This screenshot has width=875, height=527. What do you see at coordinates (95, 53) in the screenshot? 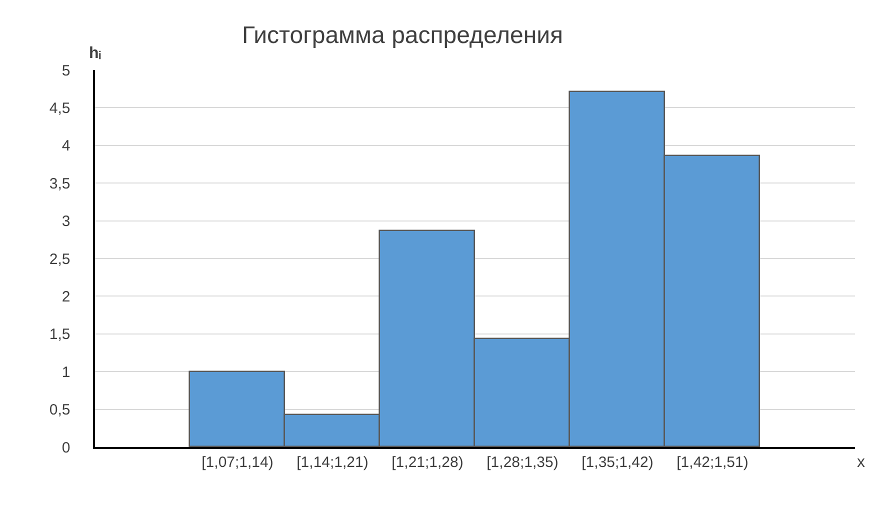
I see `y-axis-title: hᵢ` at bounding box center [95, 53].